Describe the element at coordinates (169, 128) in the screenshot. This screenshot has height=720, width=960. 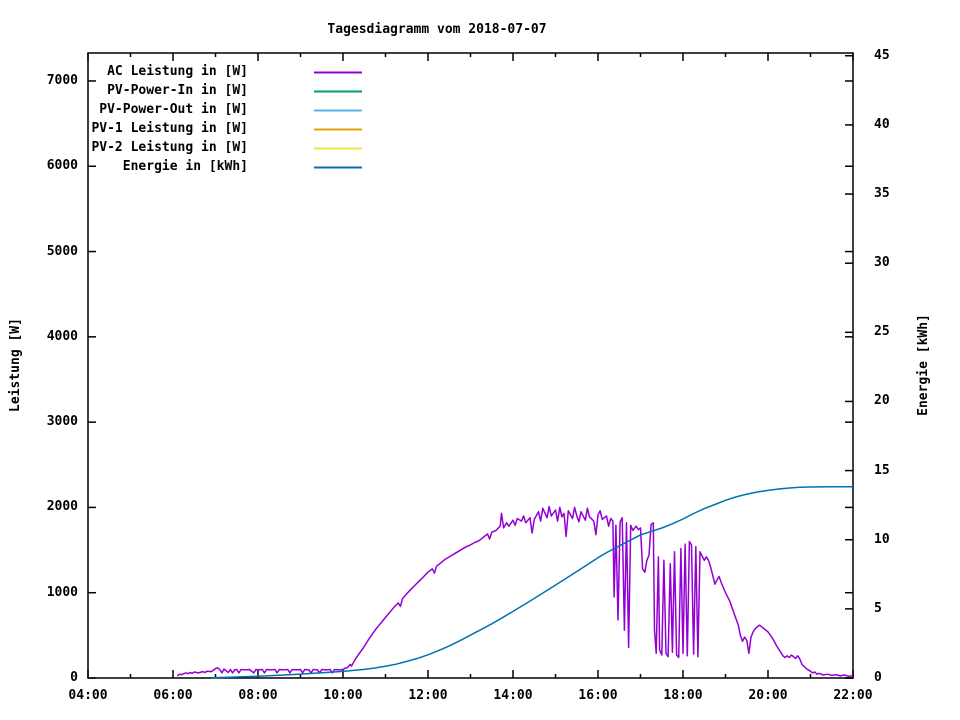
I see `legend-label-pv1-leistung: PV-1 Leistung in [W]` at that location.